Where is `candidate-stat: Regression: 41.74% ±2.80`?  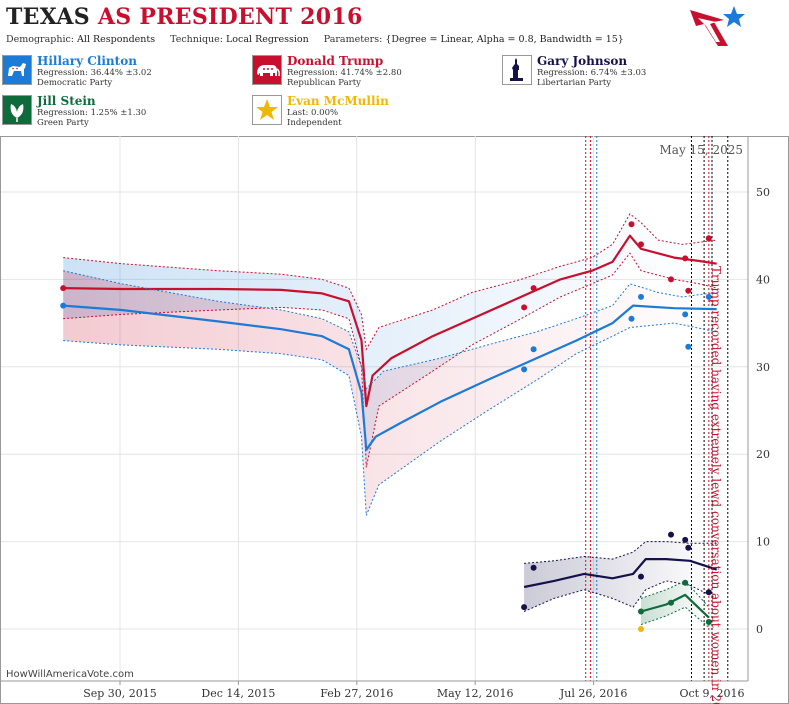
candidate-stat: Regression: 41.74% ±2.80 is located at coordinates (344, 73).